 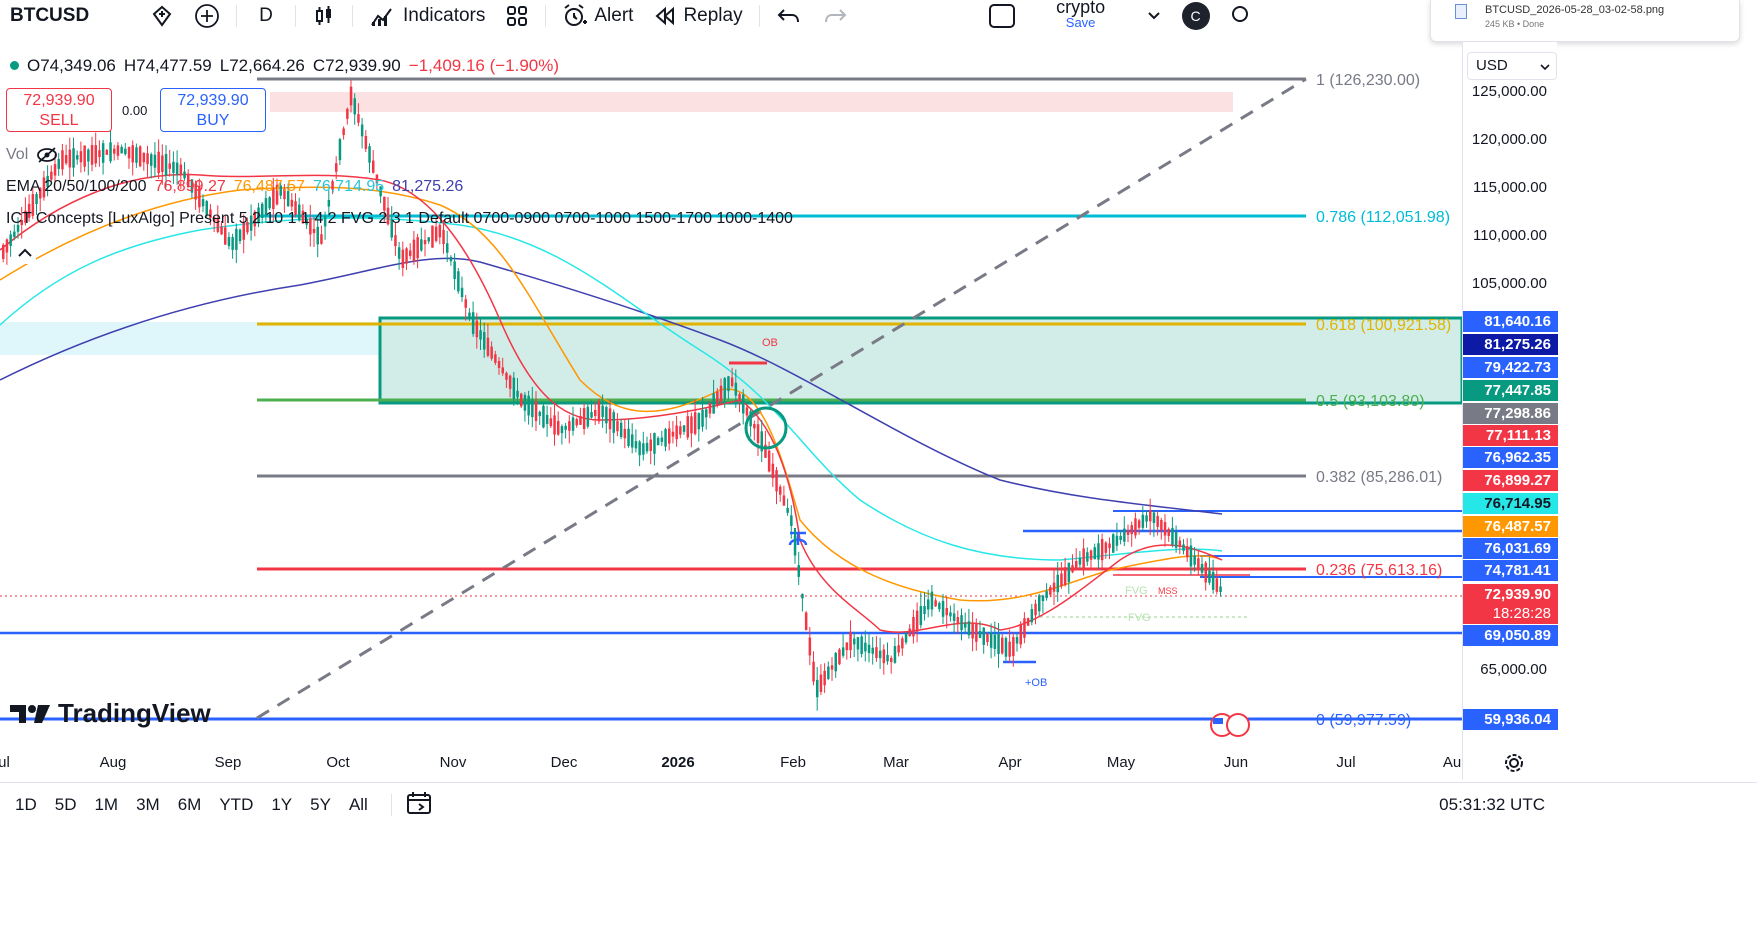 What do you see at coordinates (453, 762) in the screenshot?
I see `time-tick: Nov` at bounding box center [453, 762].